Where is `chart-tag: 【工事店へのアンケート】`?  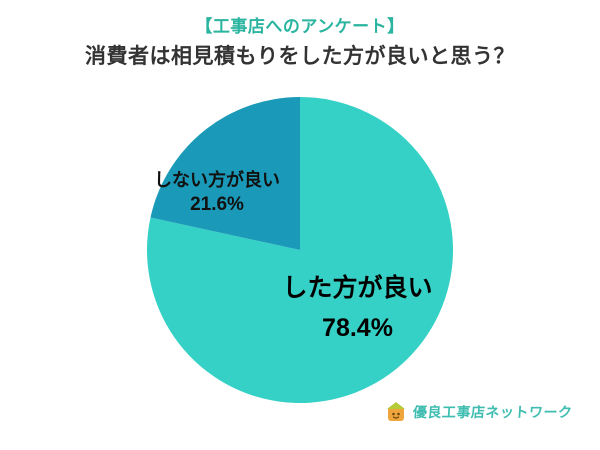 chart-tag: 【工事店へのアンケート】 is located at coordinates (300, 26).